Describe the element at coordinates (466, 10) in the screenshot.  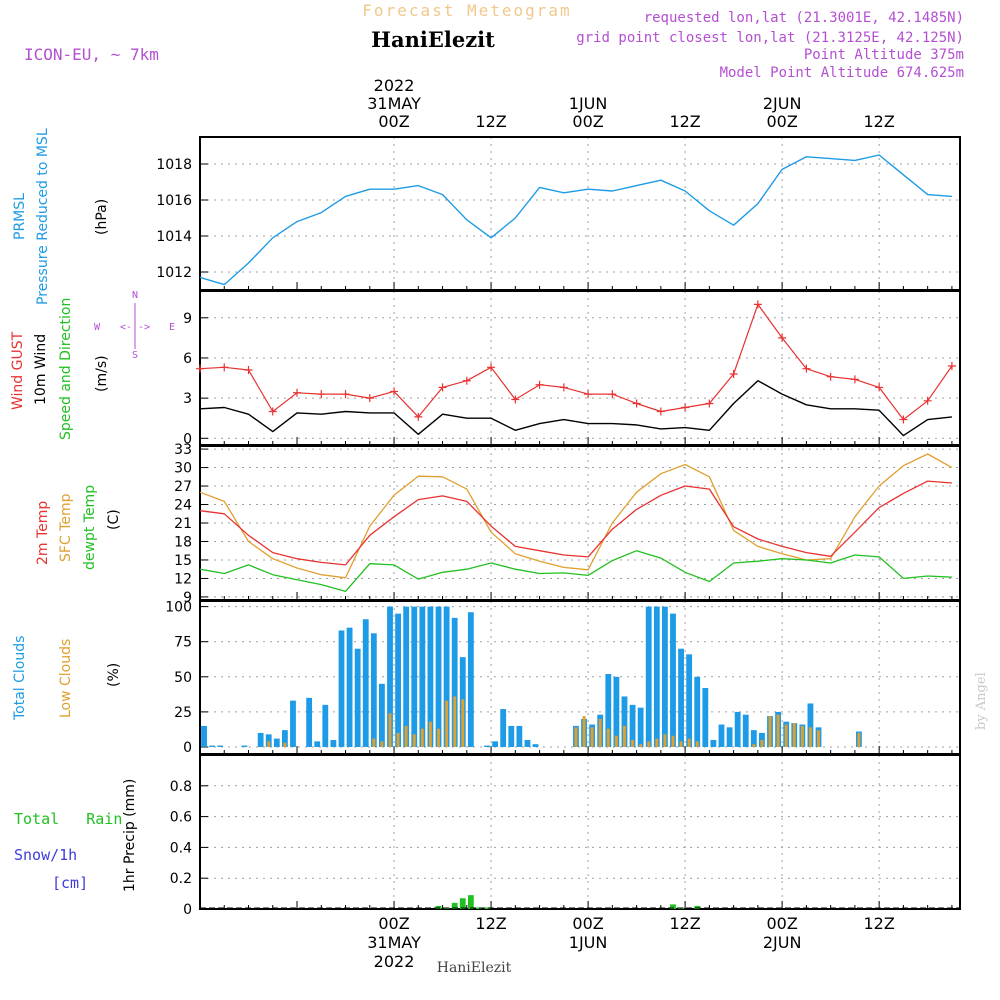
I see `chart-title: Forecast Meteogram` at that location.